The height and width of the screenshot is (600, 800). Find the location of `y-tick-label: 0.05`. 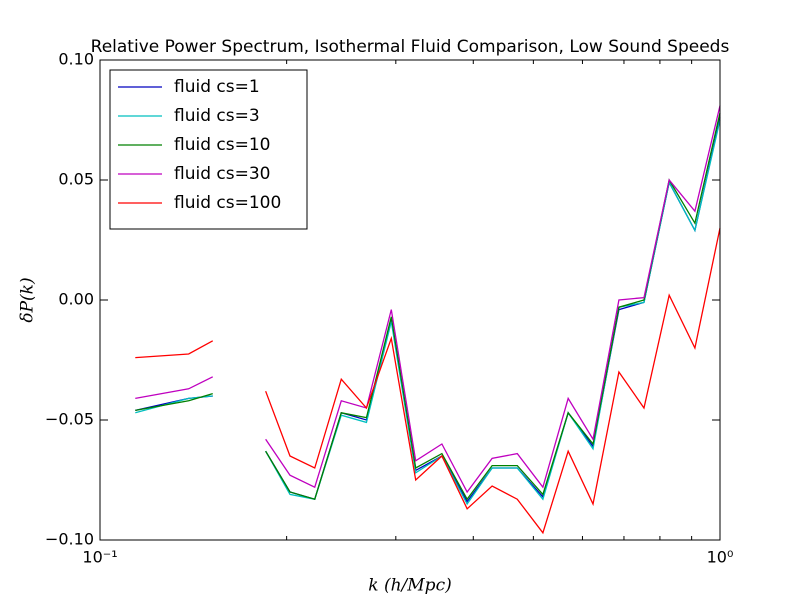

y-tick-label: 0.05 is located at coordinates (76, 179).